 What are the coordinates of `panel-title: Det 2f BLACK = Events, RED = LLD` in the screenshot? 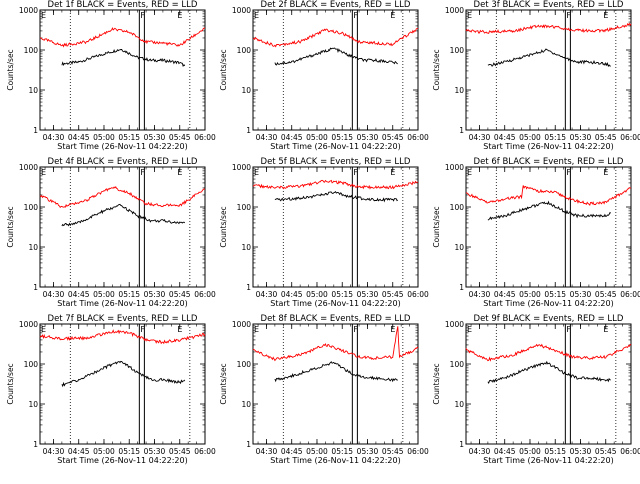 It's located at (336, 5).